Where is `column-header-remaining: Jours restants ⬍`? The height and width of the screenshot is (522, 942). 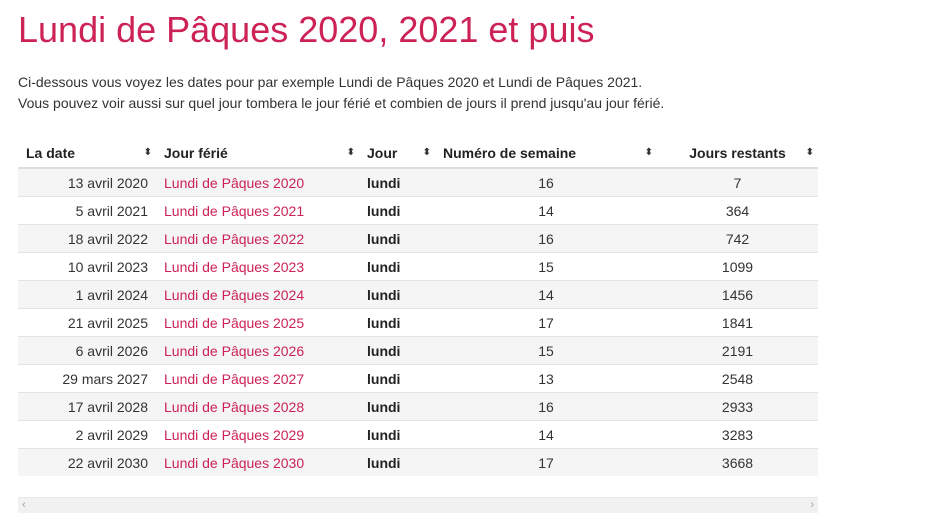 column-header-remaining: Jours restants ⬍ is located at coordinates (737, 154).